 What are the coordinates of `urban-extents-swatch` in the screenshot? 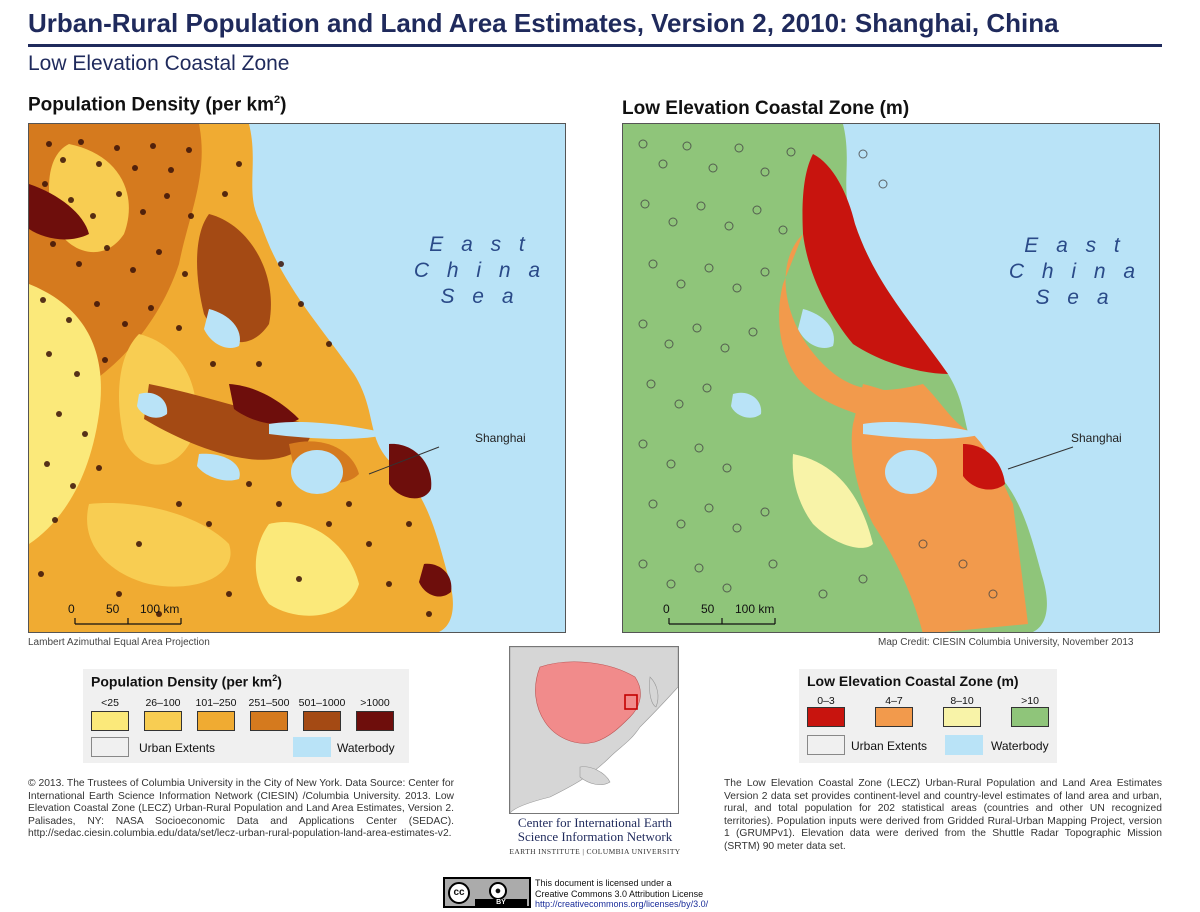 It's located at (110, 747).